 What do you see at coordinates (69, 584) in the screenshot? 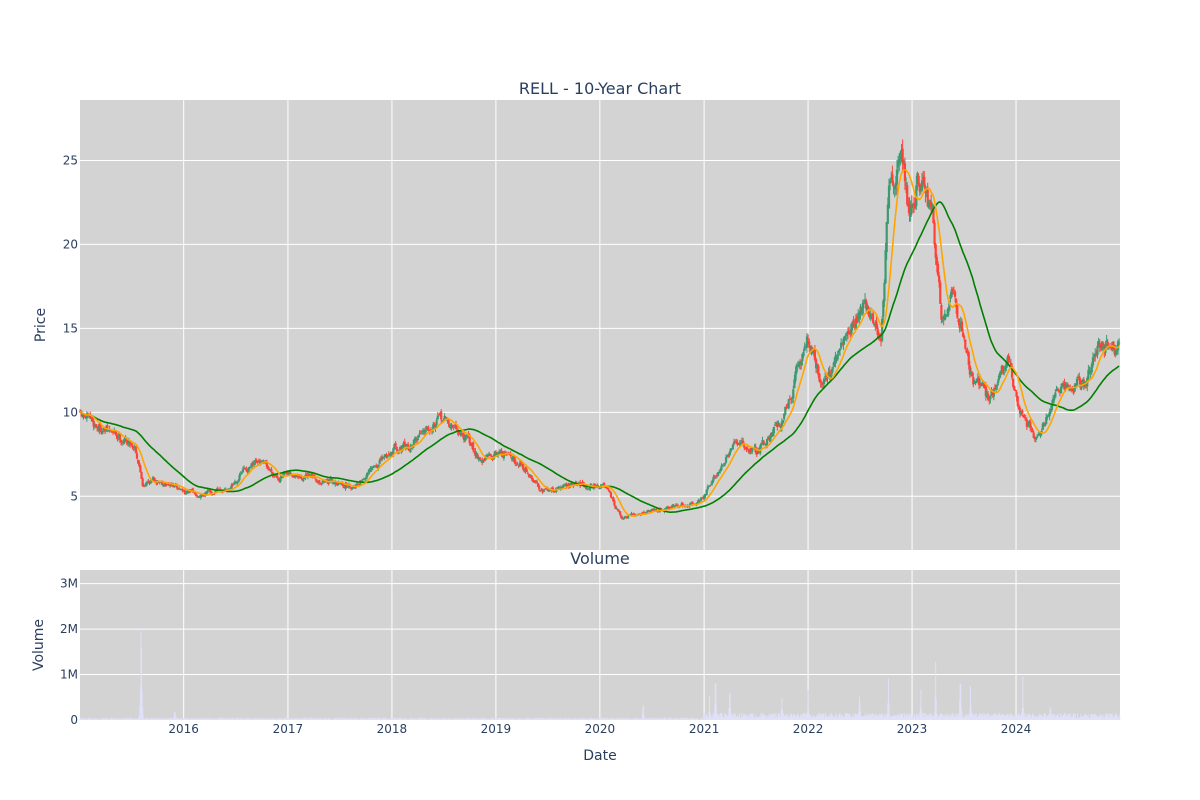
I see `volume-y-tick-label: 3M` at bounding box center [69, 584].